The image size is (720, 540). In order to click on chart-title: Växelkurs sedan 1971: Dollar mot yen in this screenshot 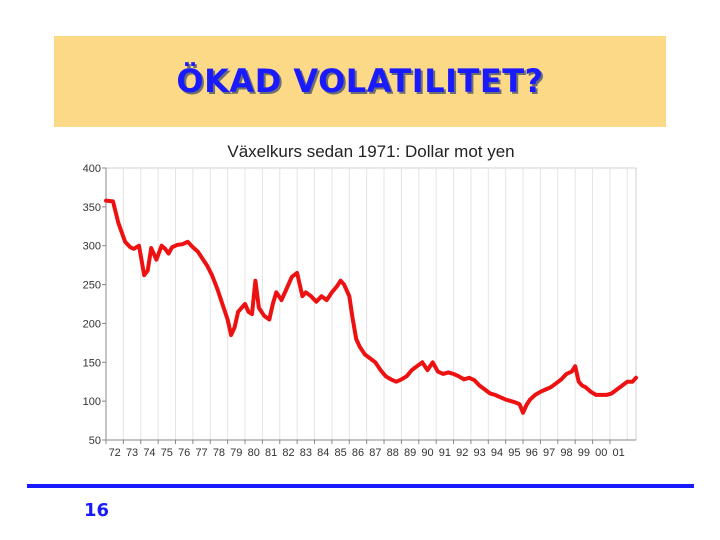, I will do `click(371, 151)`.